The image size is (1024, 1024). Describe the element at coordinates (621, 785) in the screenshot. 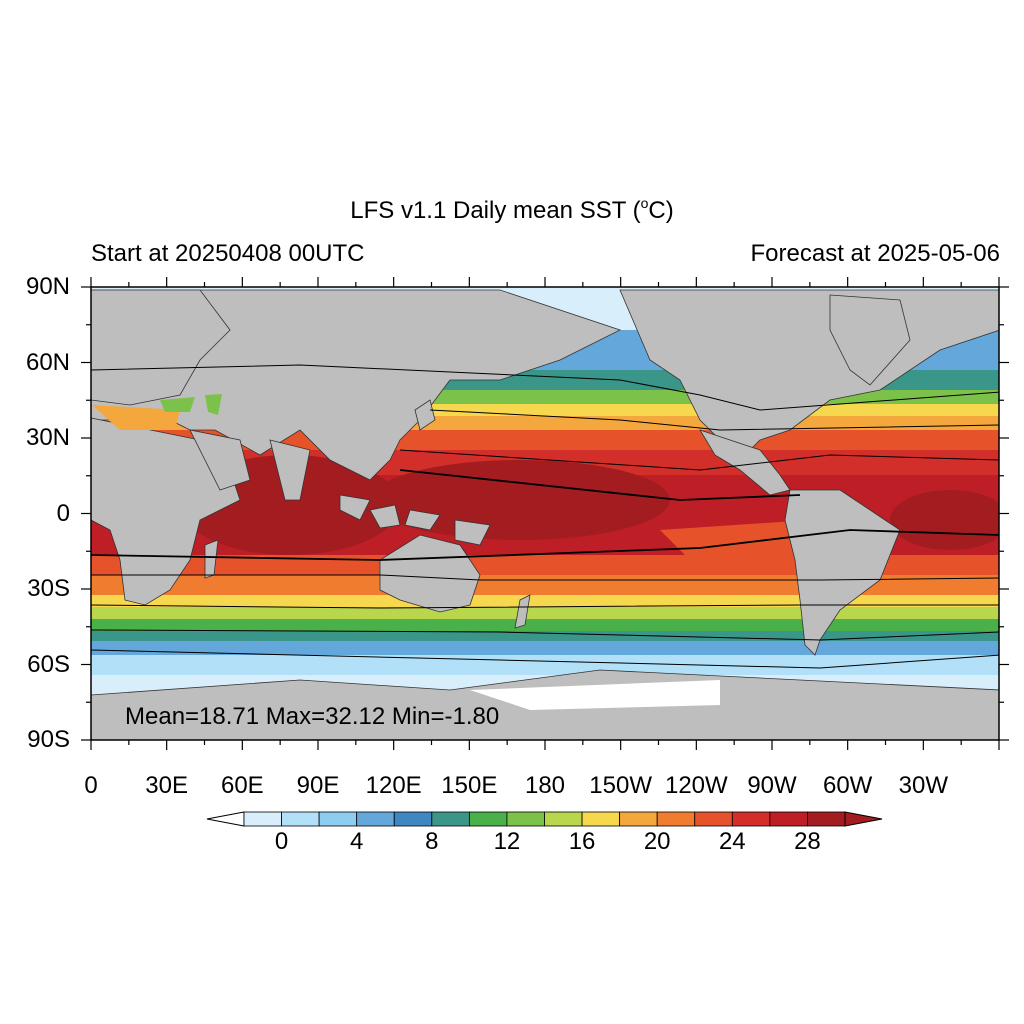

I see `longitude-label: 150W` at that location.